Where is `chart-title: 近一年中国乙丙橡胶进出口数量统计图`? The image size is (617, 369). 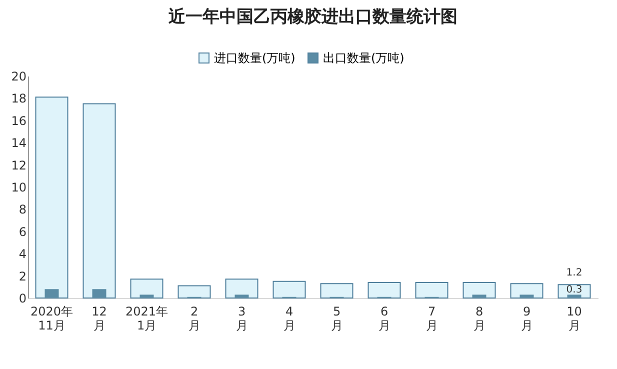 chart-title: 近一年中国乙丙橡胶进出口数量统计图 is located at coordinates (313, 17).